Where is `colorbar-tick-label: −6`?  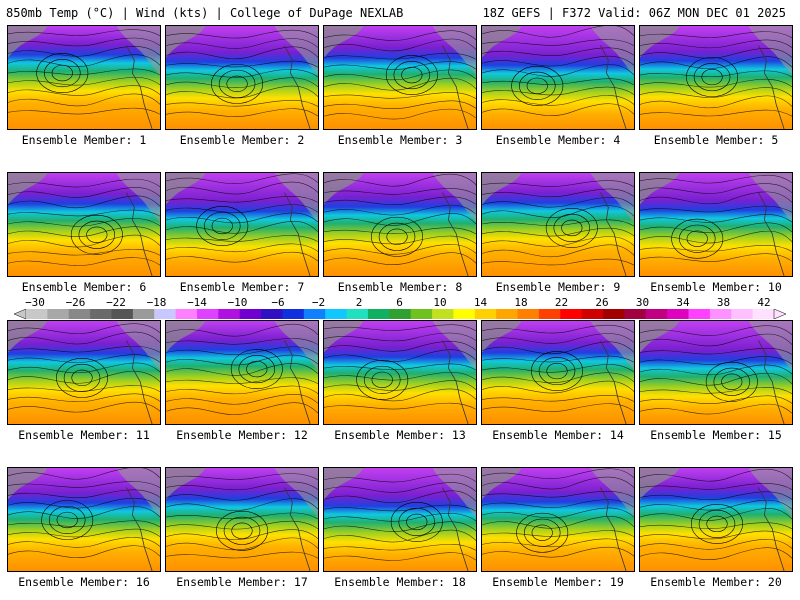 colorbar-tick-label: −6 is located at coordinates (278, 302).